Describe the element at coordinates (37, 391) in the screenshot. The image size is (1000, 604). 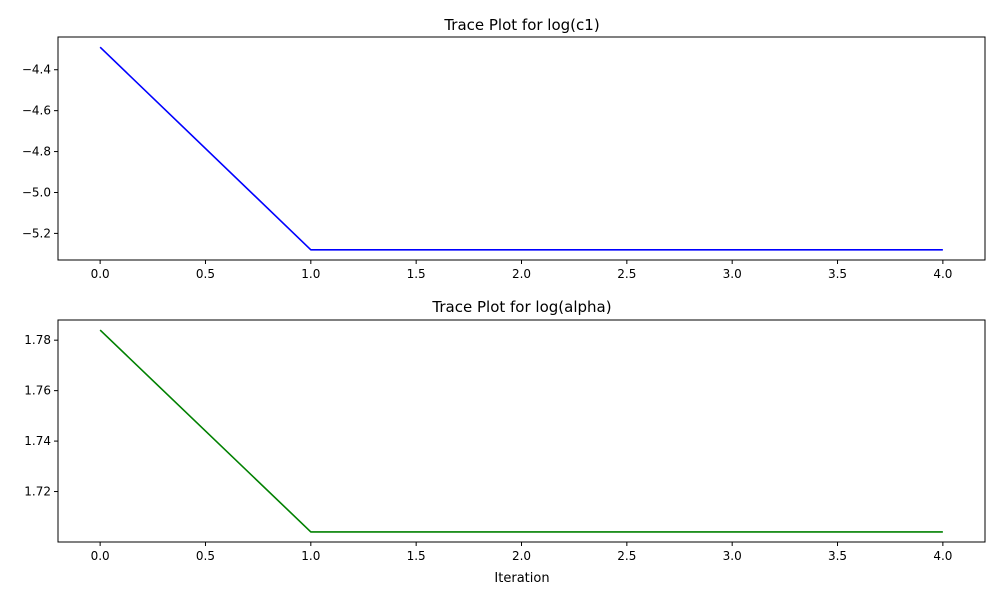
I see `y-tick-label: 1.76` at that location.